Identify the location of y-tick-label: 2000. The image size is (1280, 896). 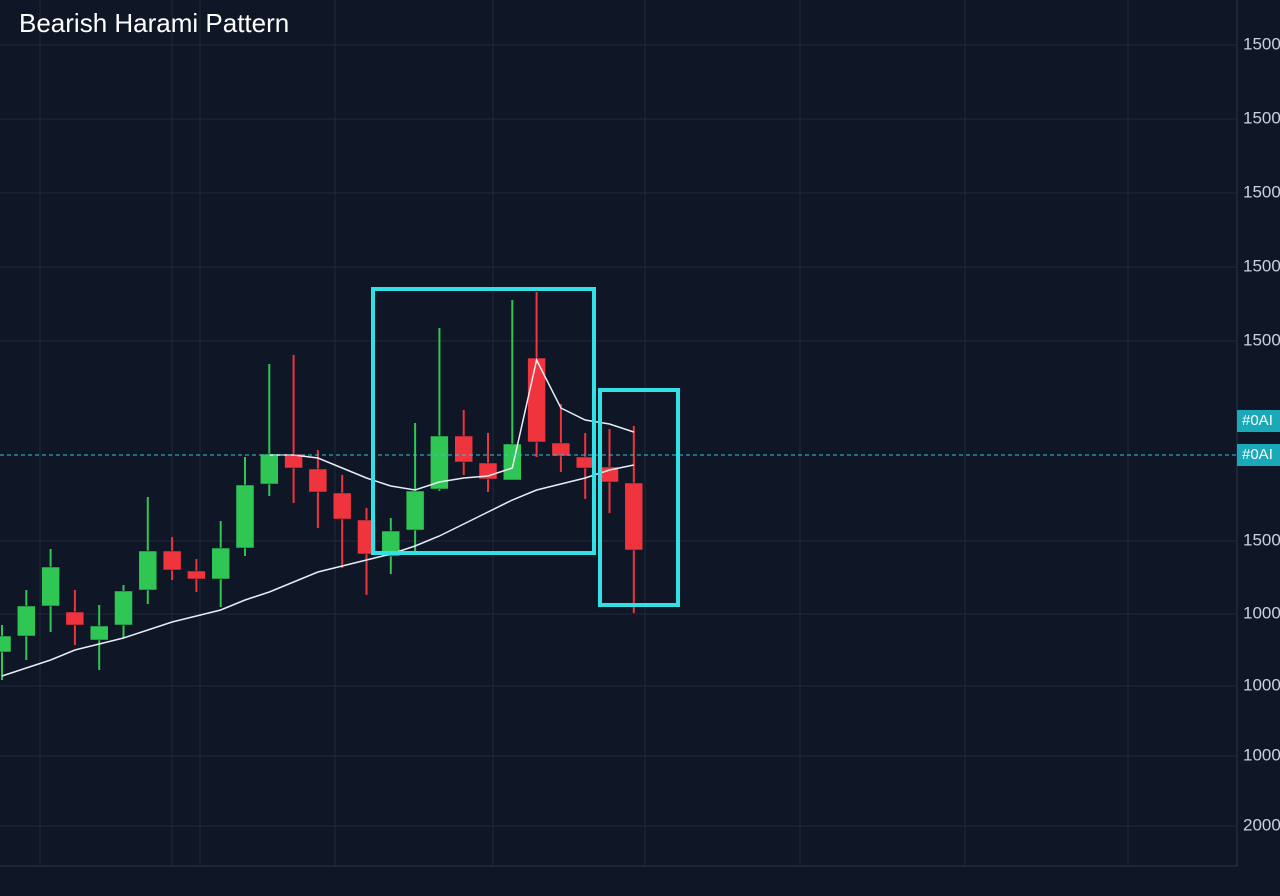
(1261, 824).